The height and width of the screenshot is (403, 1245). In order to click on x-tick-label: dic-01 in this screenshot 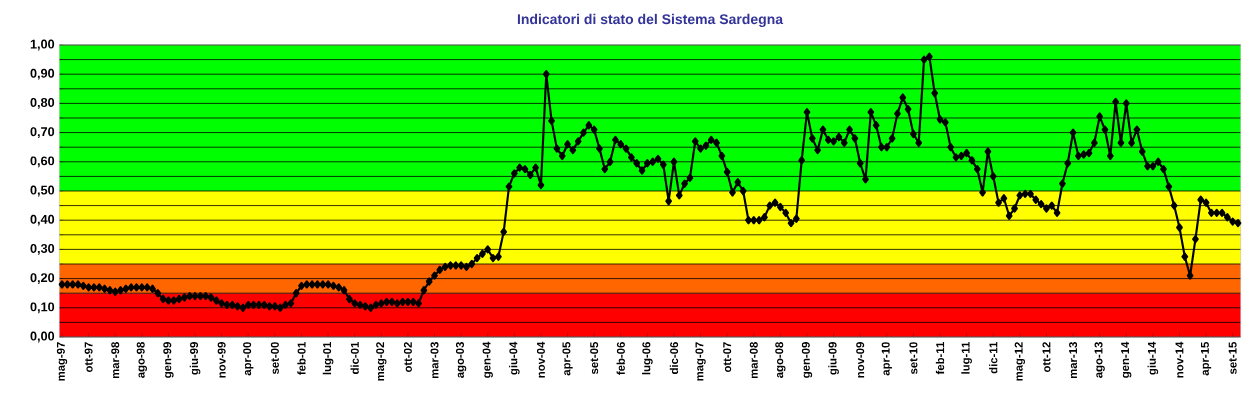, I will do `click(354, 358)`.